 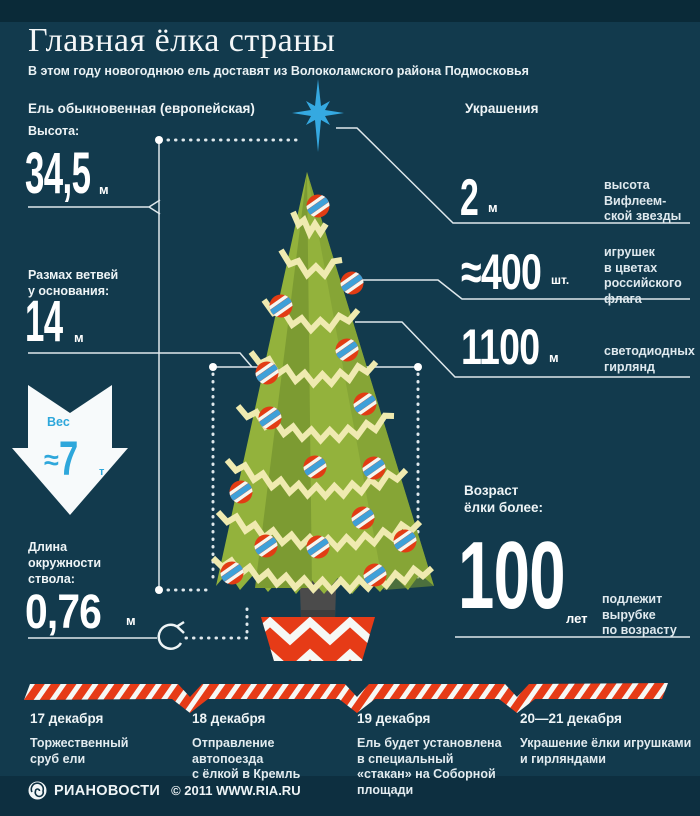 What do you see at coordinates (643, 200) in the screenshot?
I see `star-height-desc: высота Вифлеем- ской звезды` at bounding box center [643, 200].